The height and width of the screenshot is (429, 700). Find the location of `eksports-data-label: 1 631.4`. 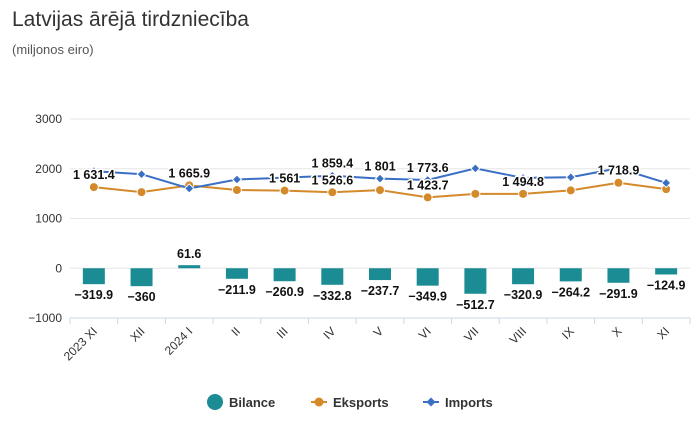

eksports-data-label: 1 631.4 is located at coordinates (94, 175).